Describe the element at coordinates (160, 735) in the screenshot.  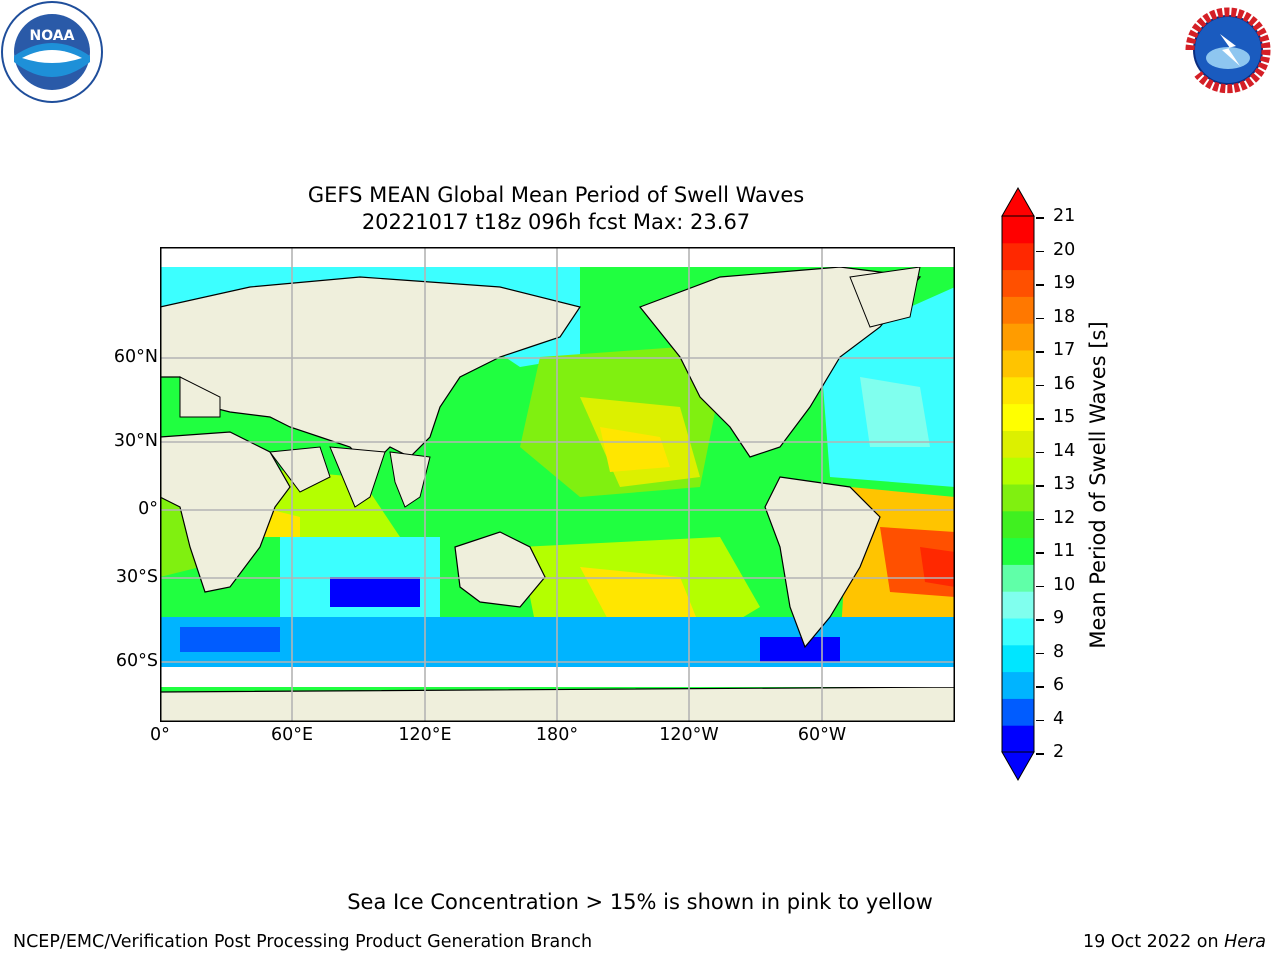
I see `lon-label-0: 0°` at that location.